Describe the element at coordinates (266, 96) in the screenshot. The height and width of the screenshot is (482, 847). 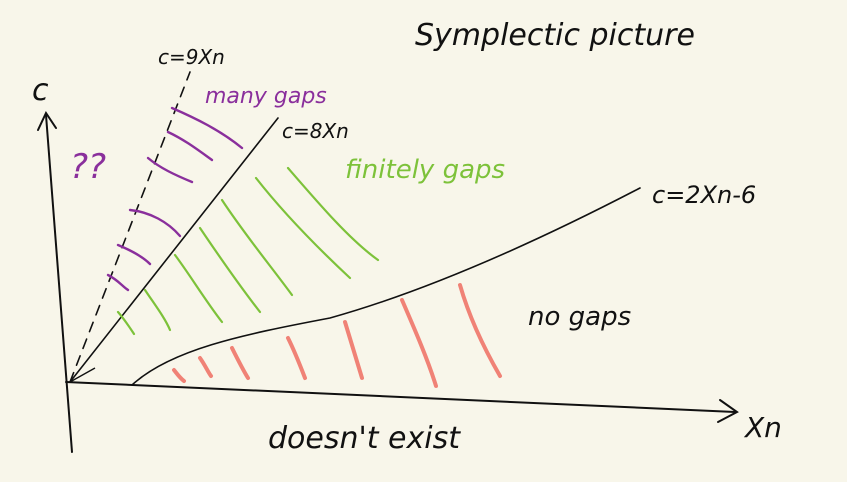
I see `label-many-gaps: many gaps` at that location.